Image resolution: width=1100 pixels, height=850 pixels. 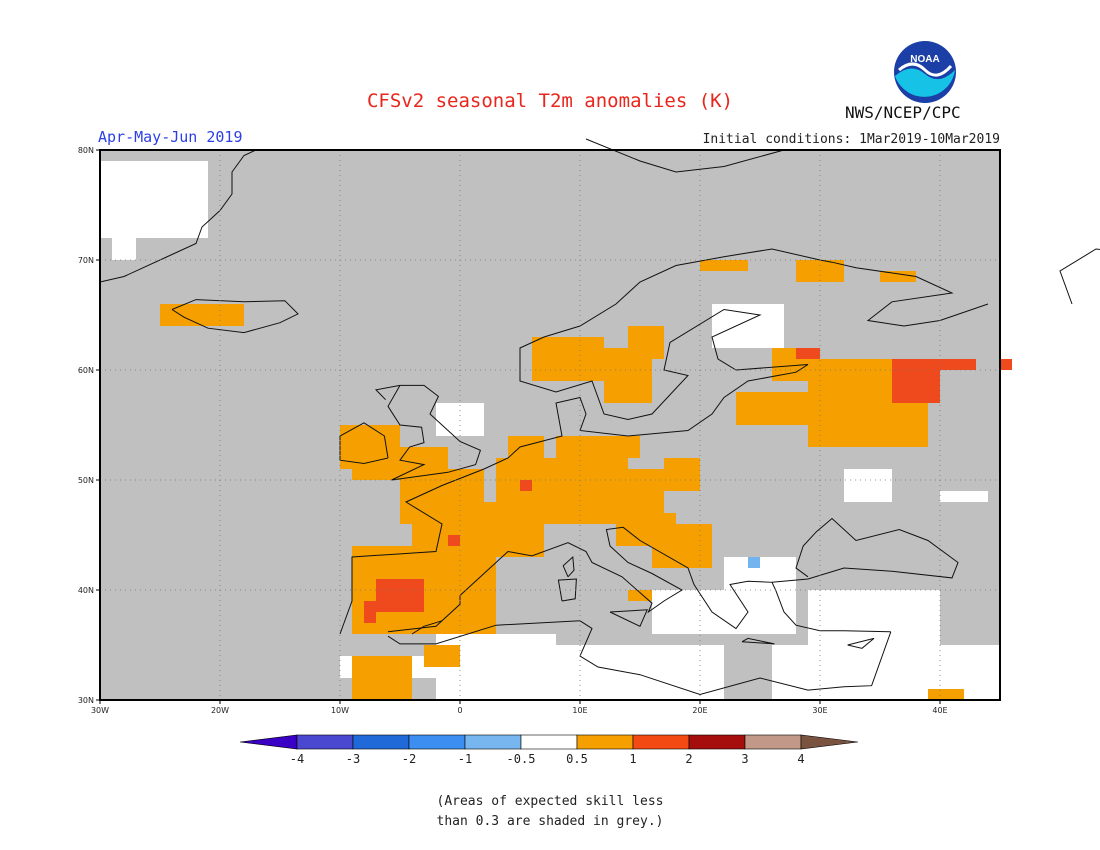 I want to click on lat-tick-label: 40N, so click(x=86, y=590).